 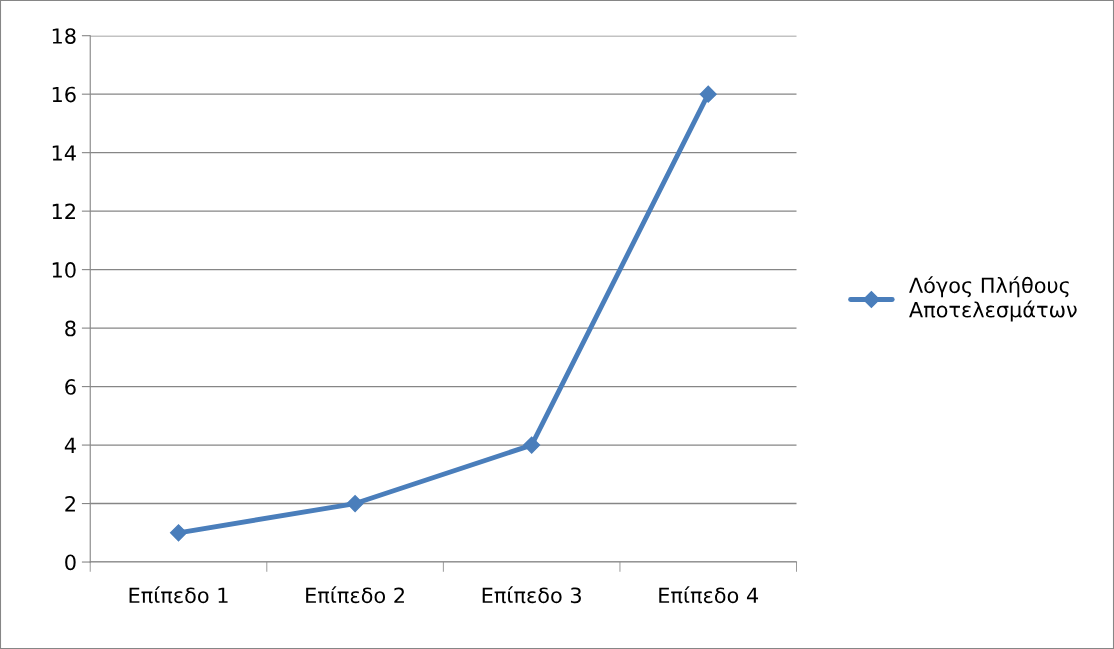 I want to click on x-tick-label: Επίπεδο 3, so click(x=531, y=595).